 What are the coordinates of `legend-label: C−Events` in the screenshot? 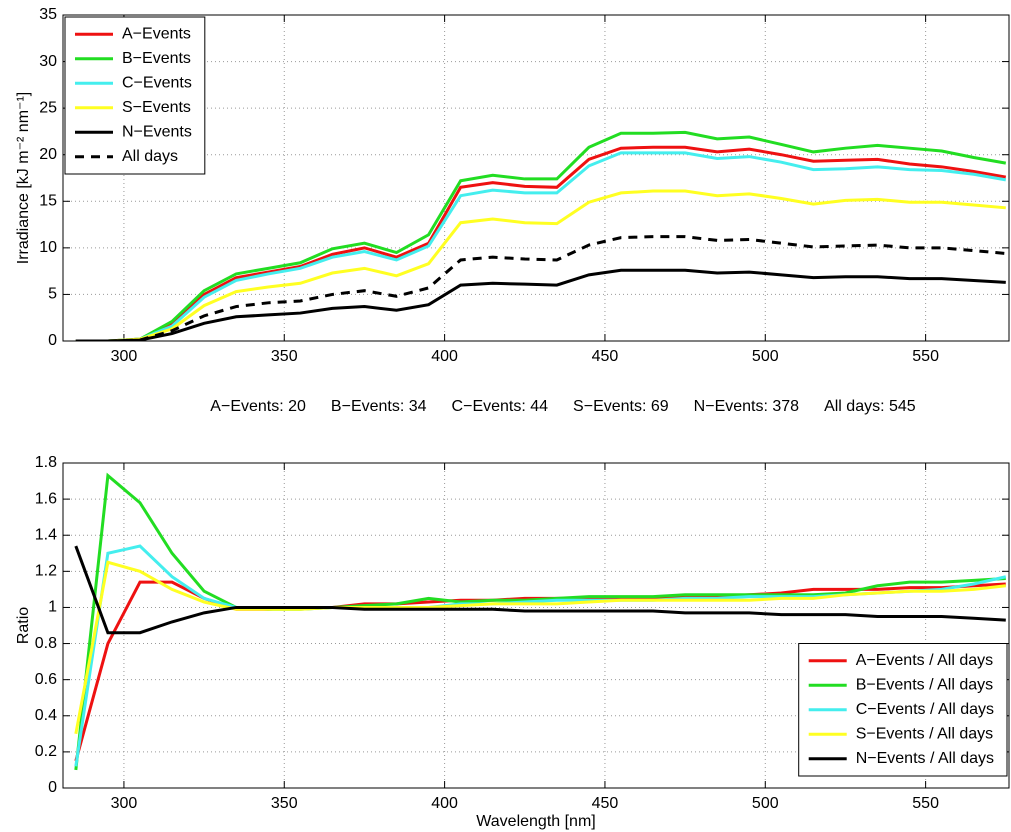 It's located at (157, 82).